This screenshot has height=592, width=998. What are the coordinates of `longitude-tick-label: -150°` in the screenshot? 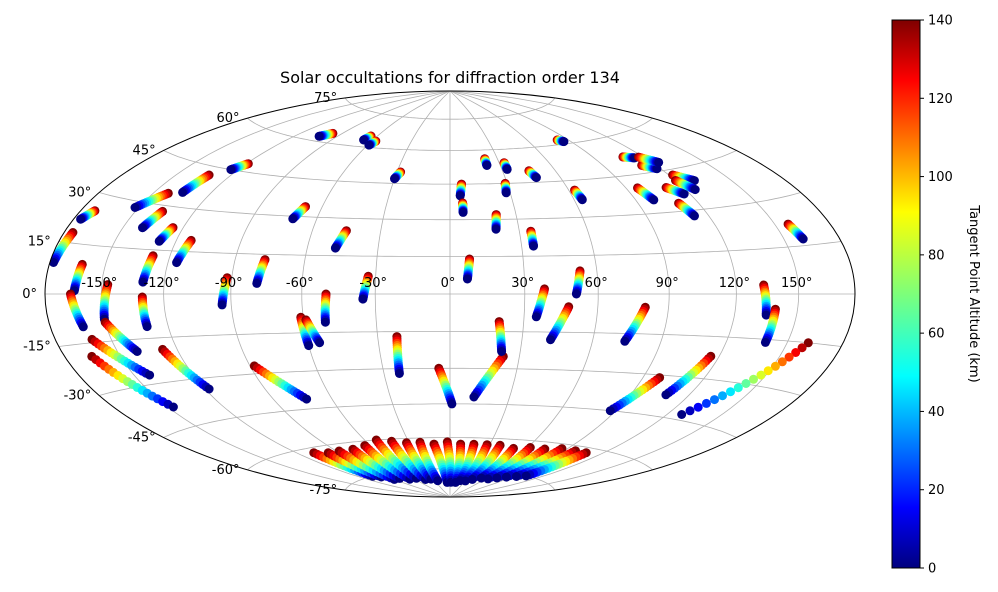 It's located at (99, 283).